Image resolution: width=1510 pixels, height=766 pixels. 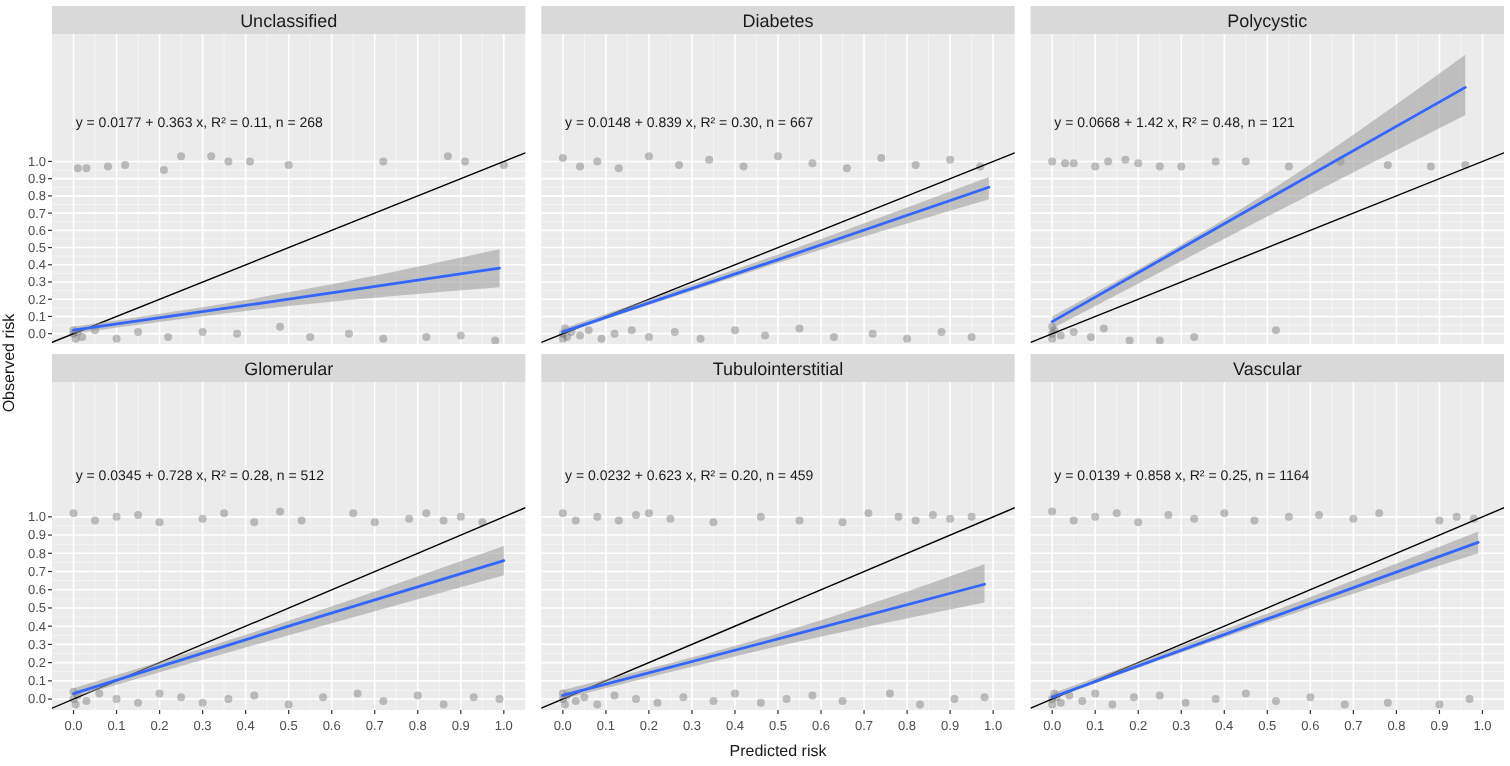 What do you see at coordinates (778, 21) in the screenshot?
I see `chart-title: Diabetes` at bounding box center [778, 21].